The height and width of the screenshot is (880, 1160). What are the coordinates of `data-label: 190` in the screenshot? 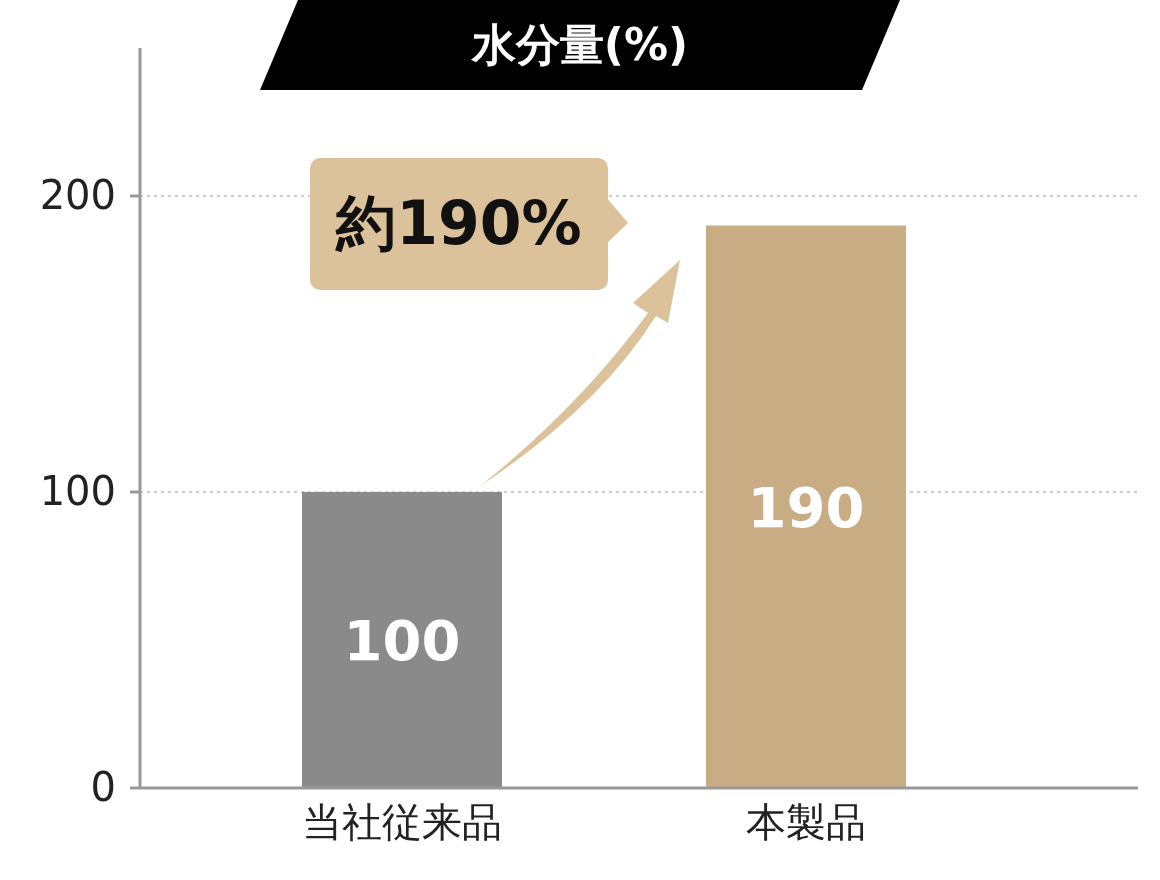 It's located at (806, 507).